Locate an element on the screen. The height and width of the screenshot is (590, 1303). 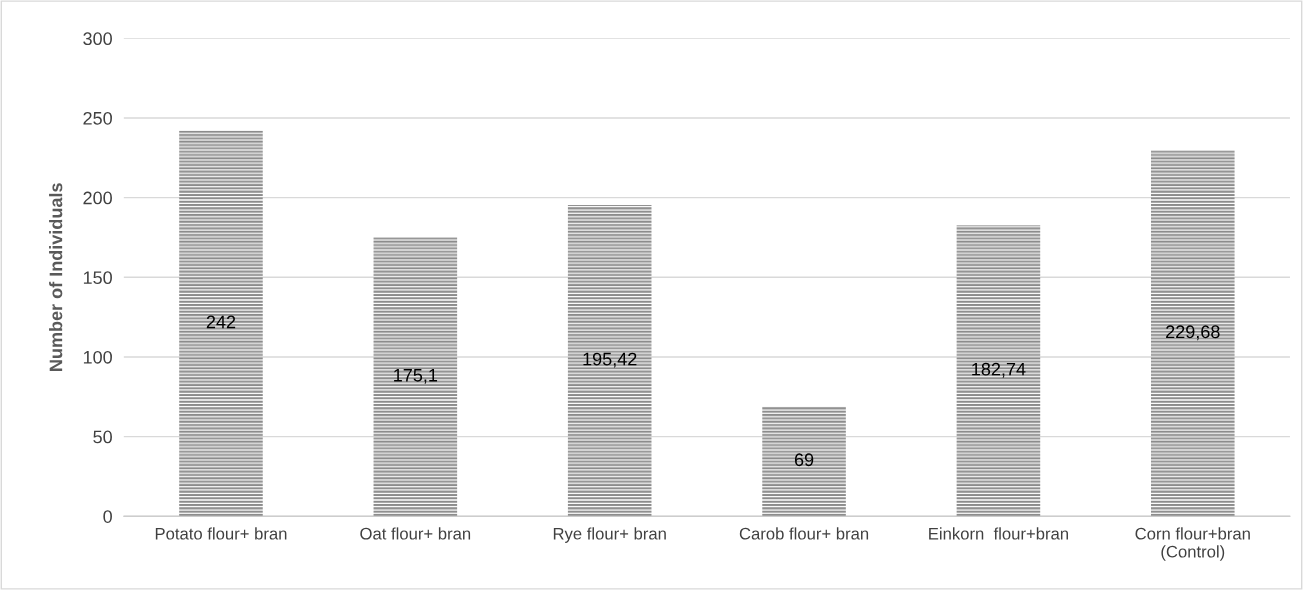
x-tick-label: Einkorn flour+bran is located at coordinates (998, 533).